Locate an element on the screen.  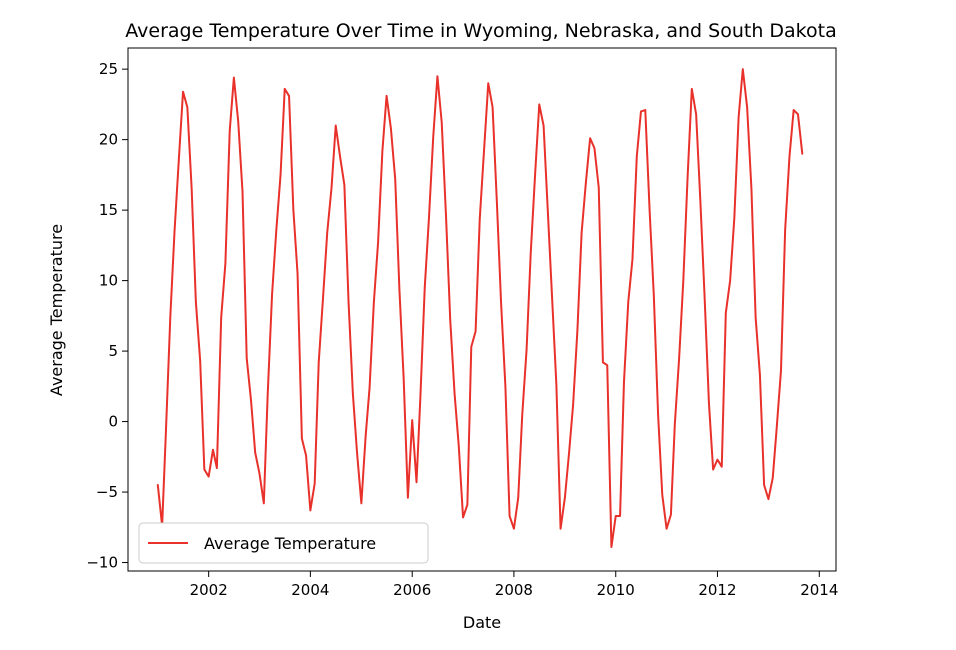
y-tick-label: 0 is located at coordinates (113, 422).